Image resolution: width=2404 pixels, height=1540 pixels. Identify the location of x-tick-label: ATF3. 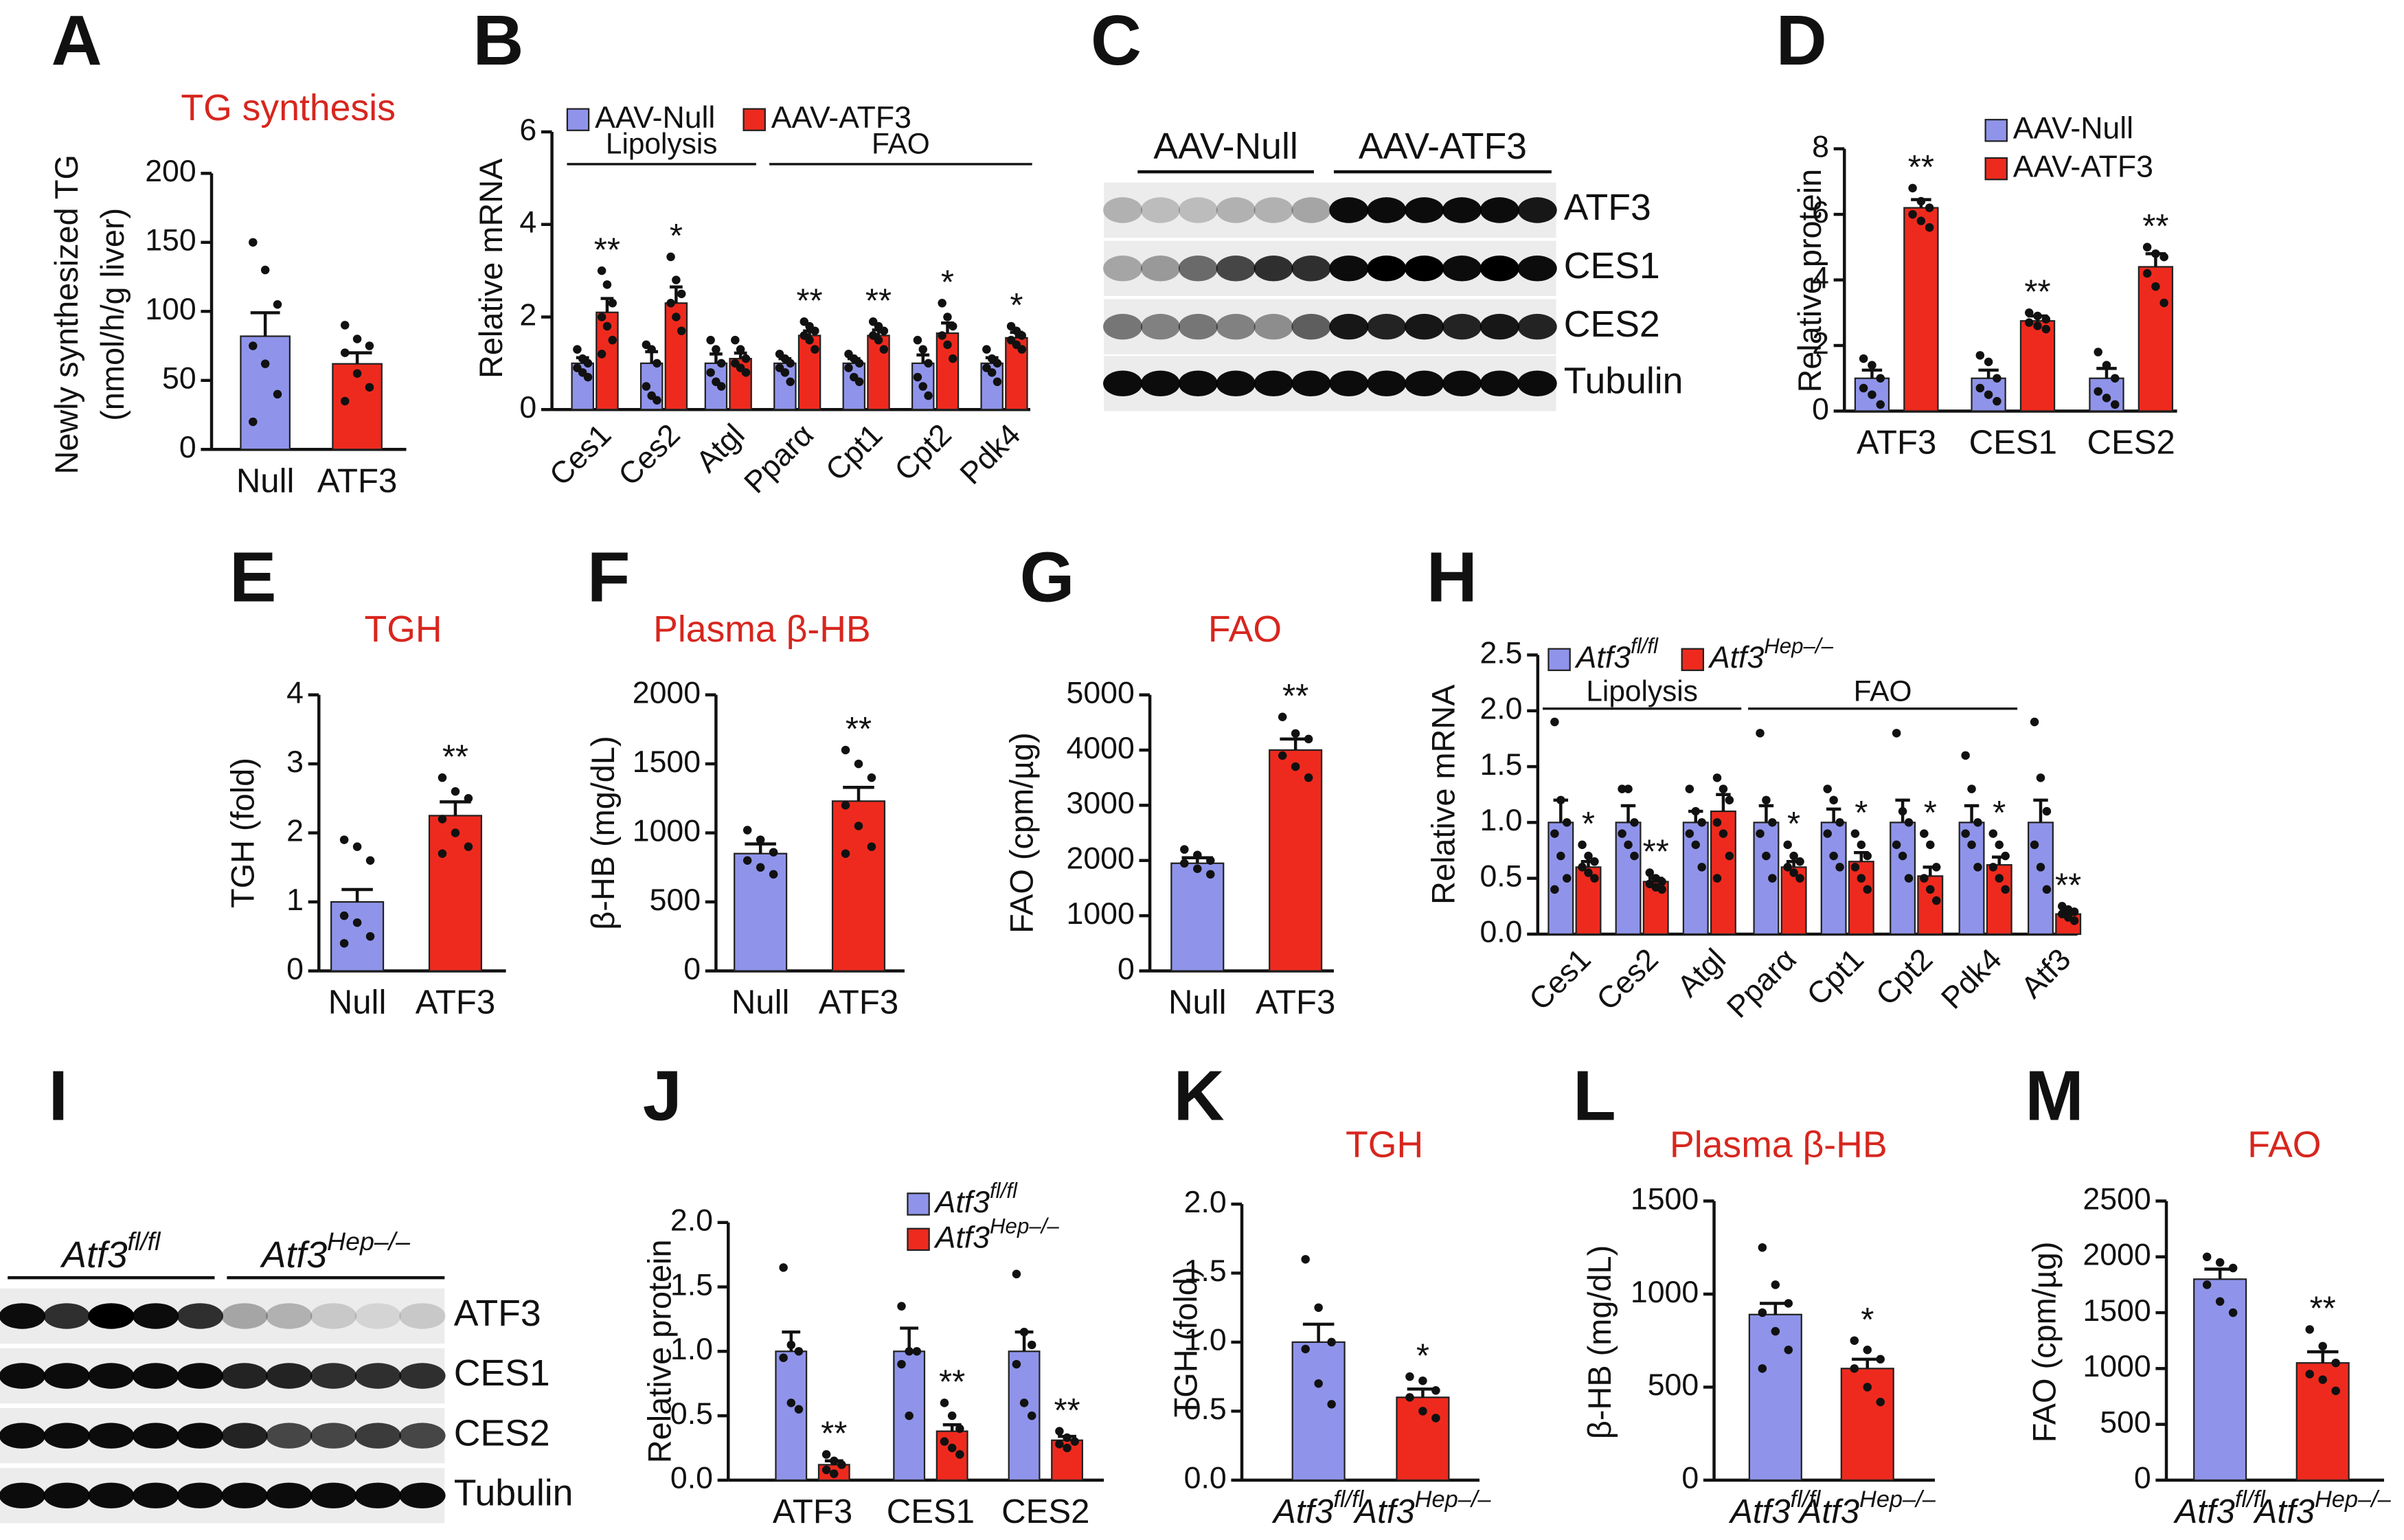
(357, 481).